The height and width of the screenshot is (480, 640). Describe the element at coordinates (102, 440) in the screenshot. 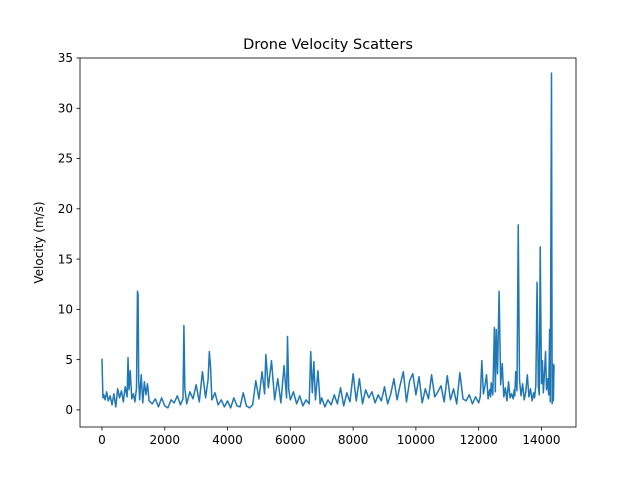

I see `x-tick-label: 0` at that location.